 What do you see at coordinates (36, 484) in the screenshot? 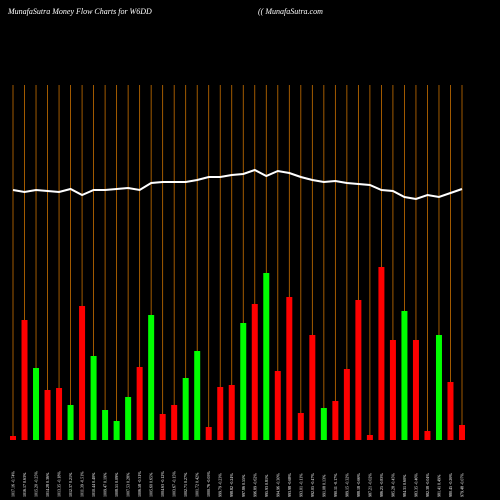
I see `x-tick-label: 1015.20 -0.25%` at bounding box center [36, 484].